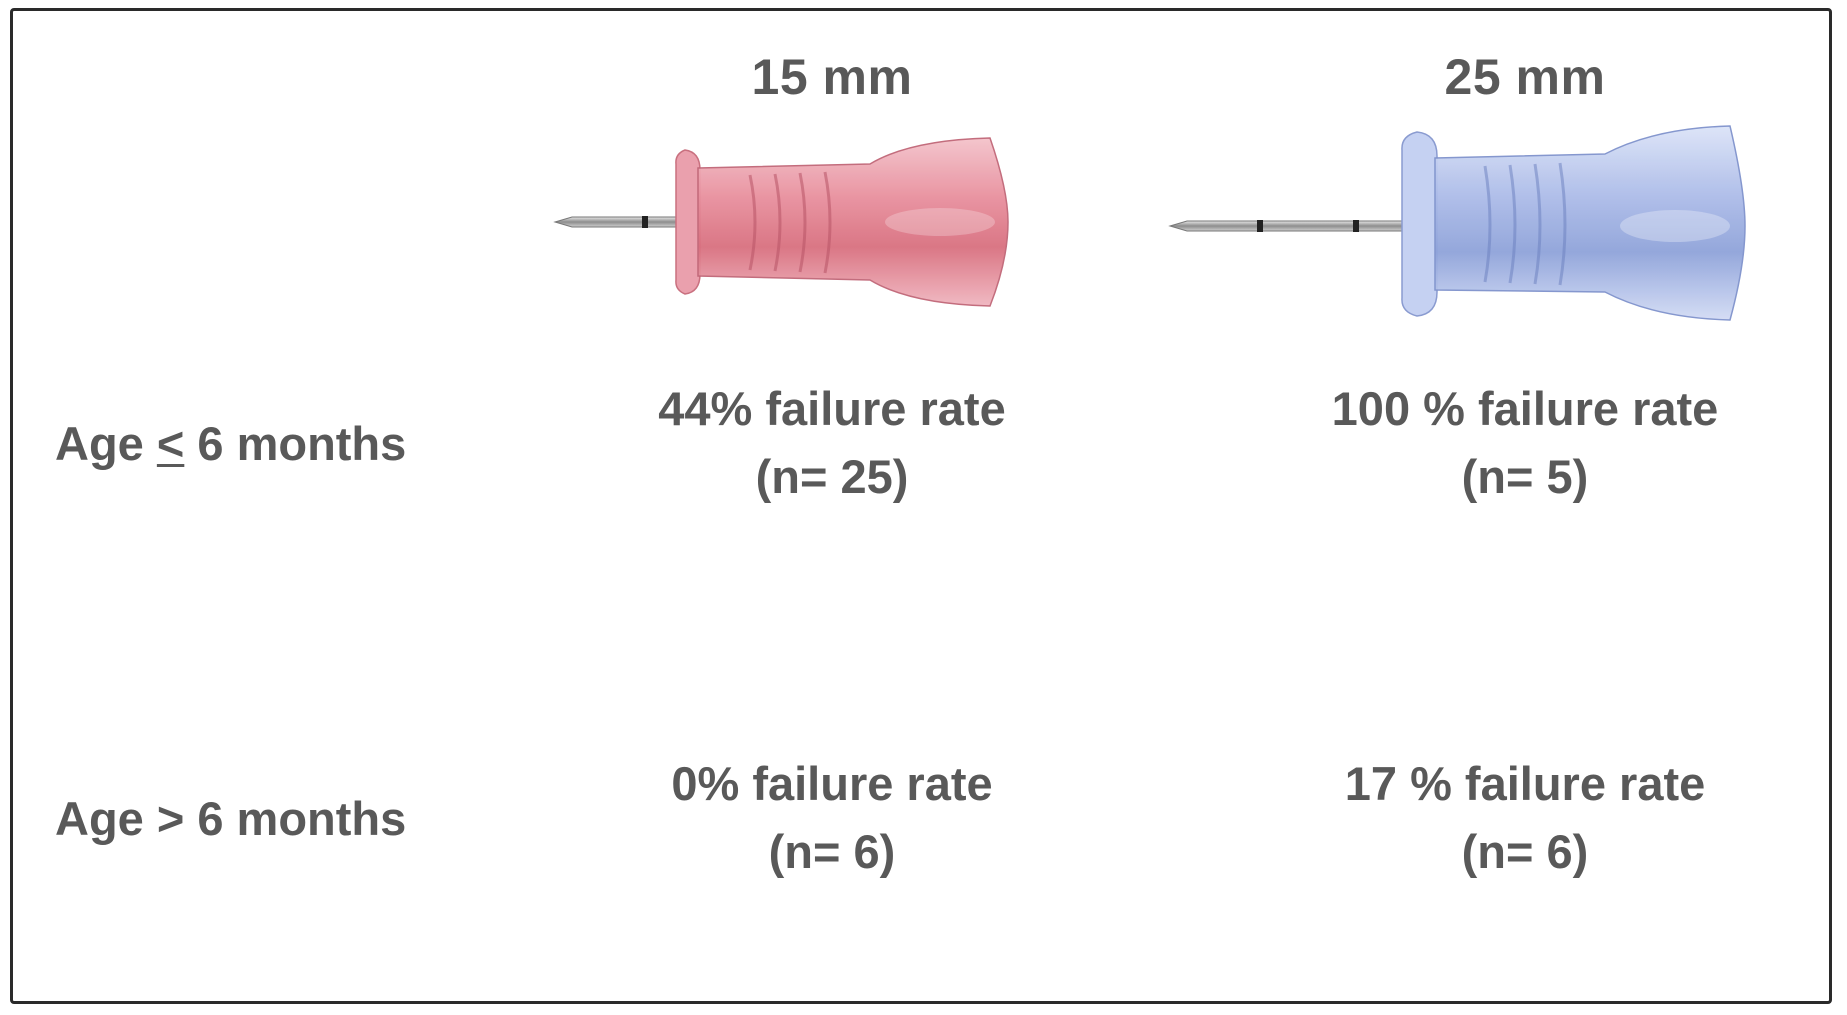 The image size is (1847, 1015). Describe the element at coordinates (832, 783) in the screenshot. I see `failure-rate-text: 0% failure rate` at that location.